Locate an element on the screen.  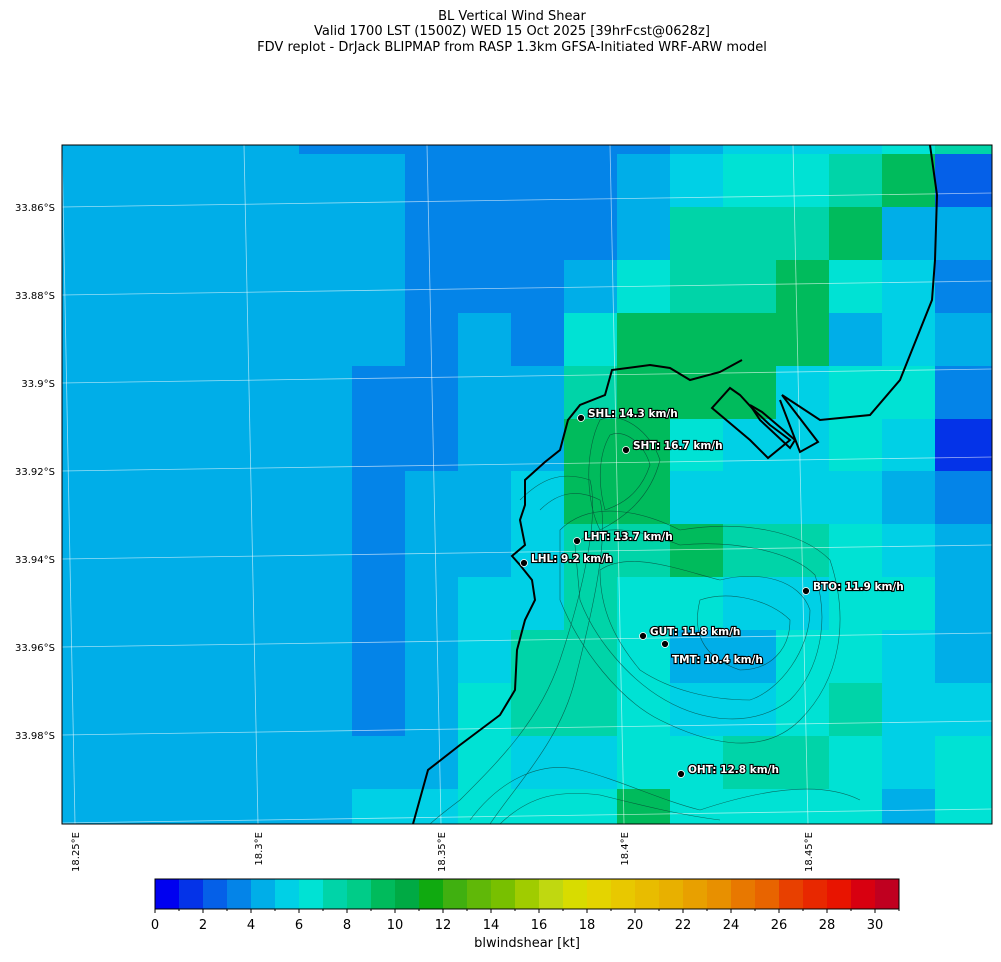
colorbar-tick-label: 28 is located at coordinates (827, 925).